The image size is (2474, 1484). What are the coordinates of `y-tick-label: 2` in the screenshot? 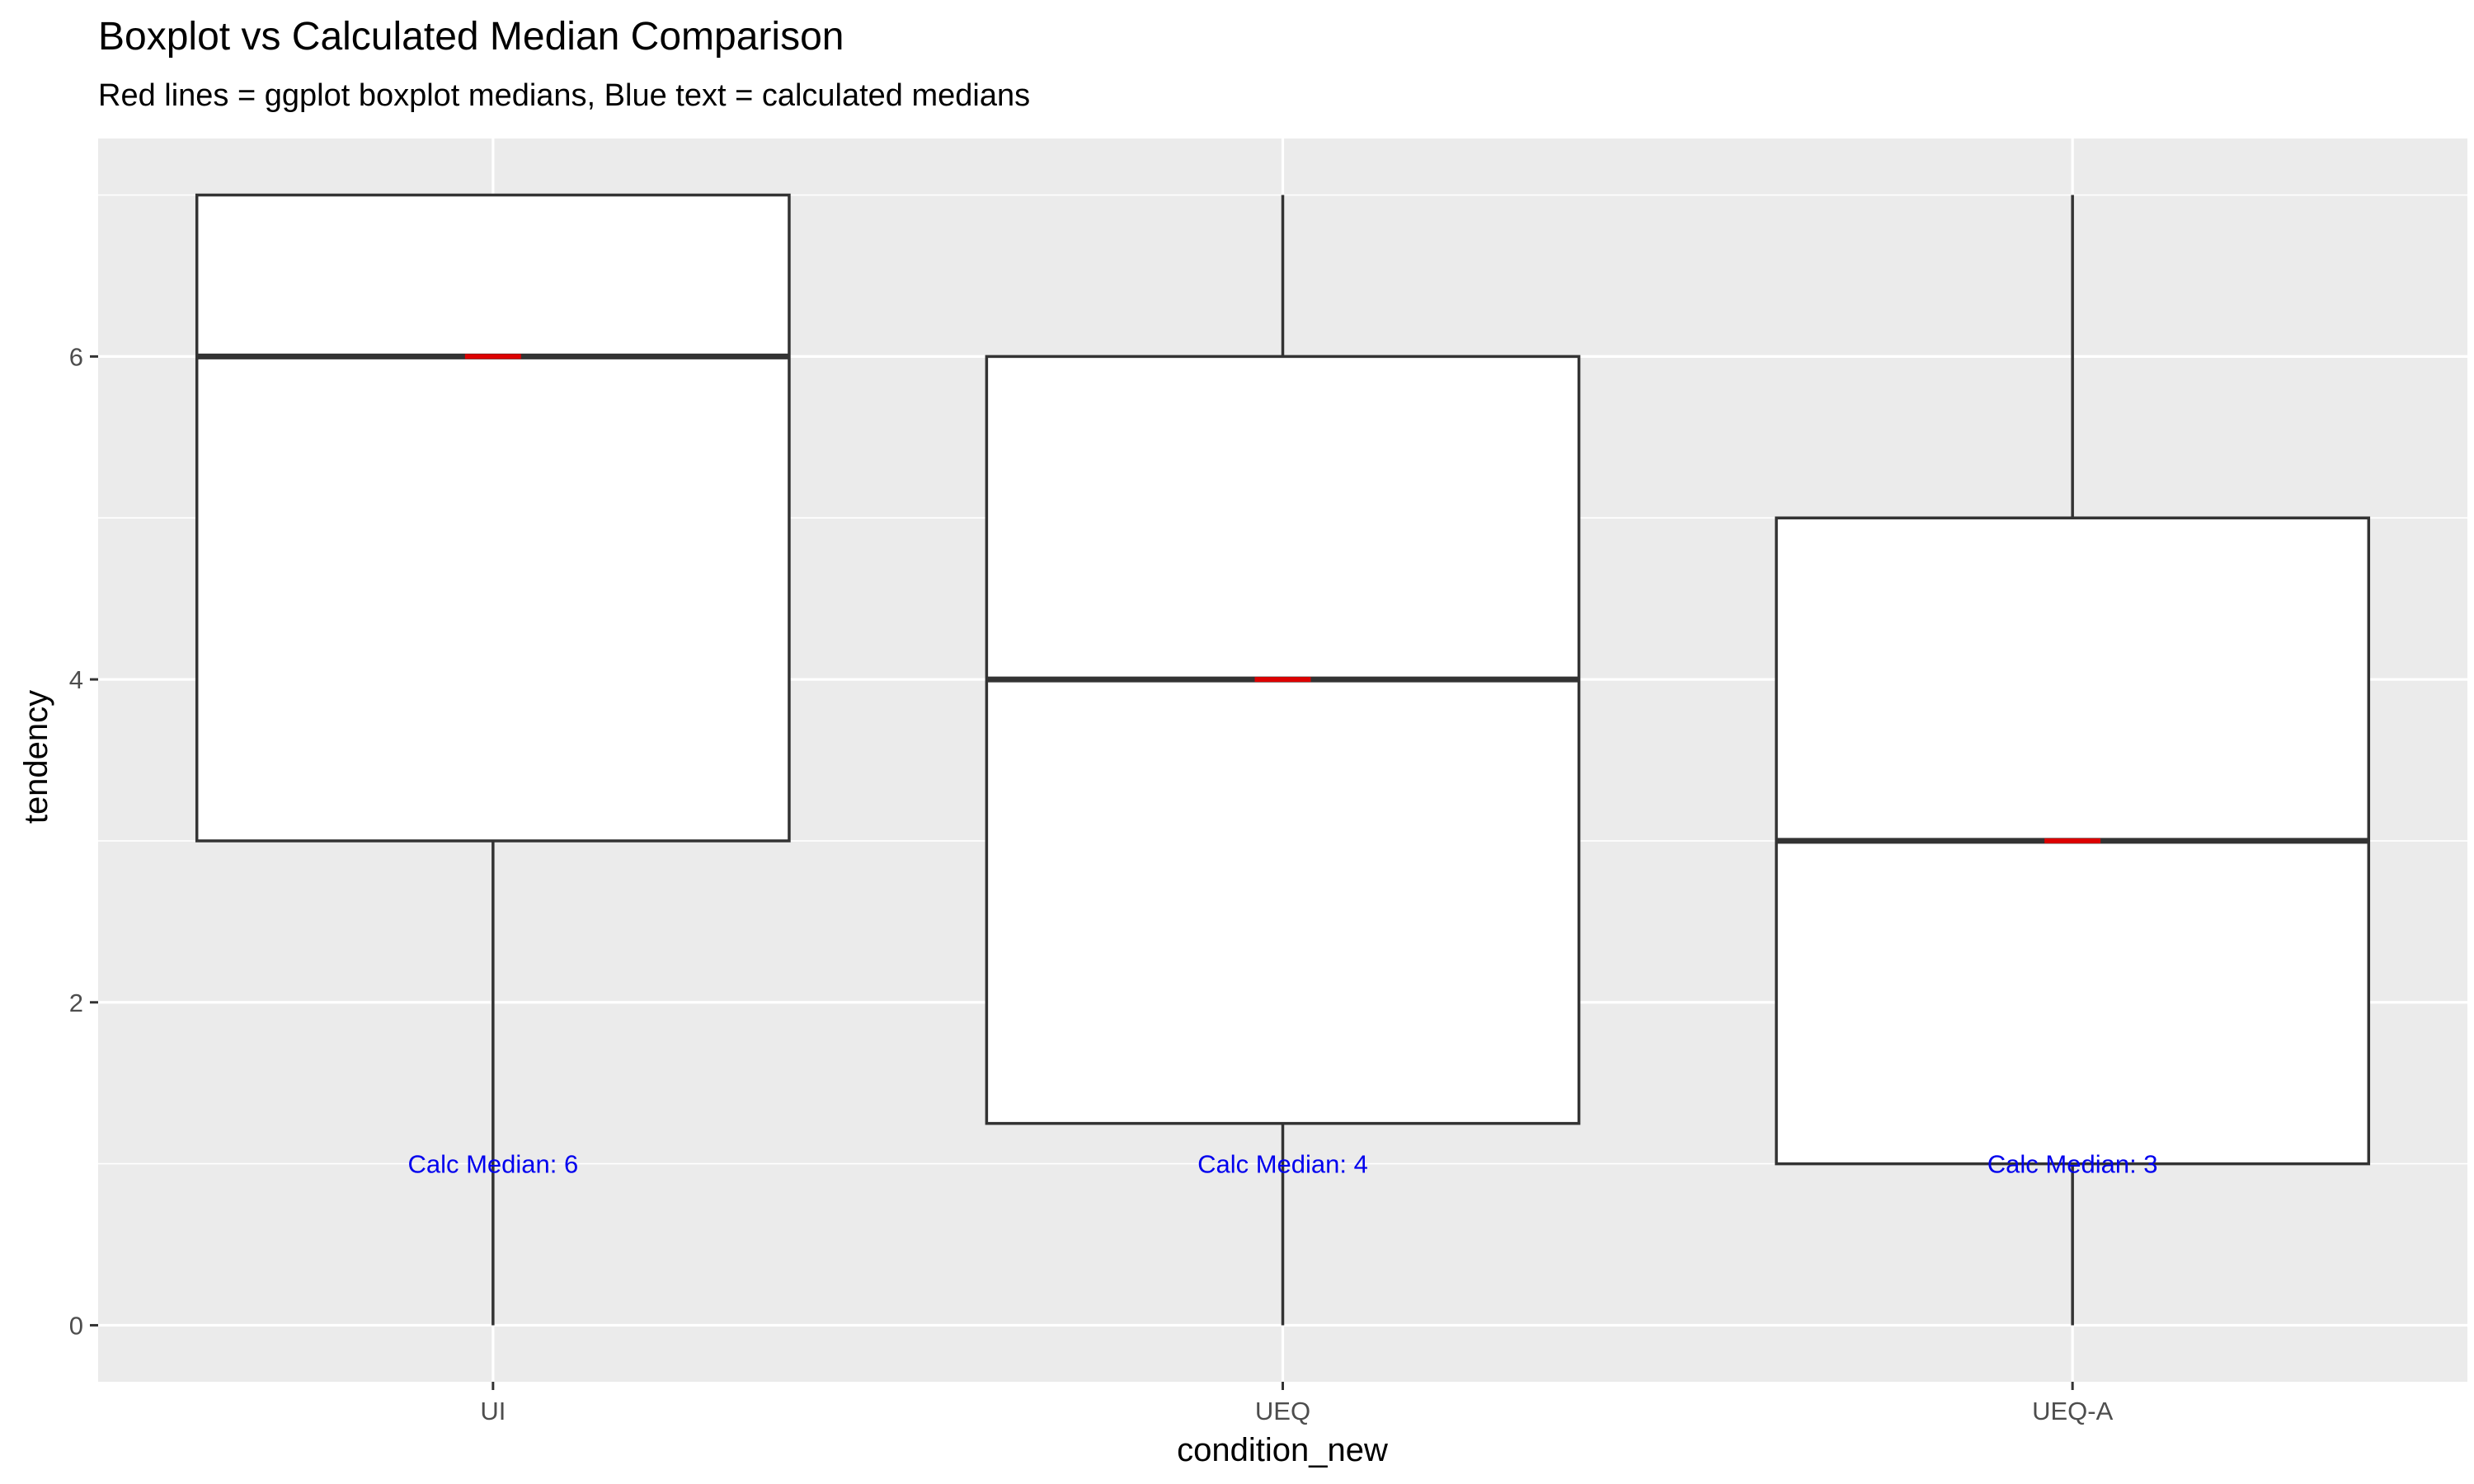 It's located at (76, 1003).